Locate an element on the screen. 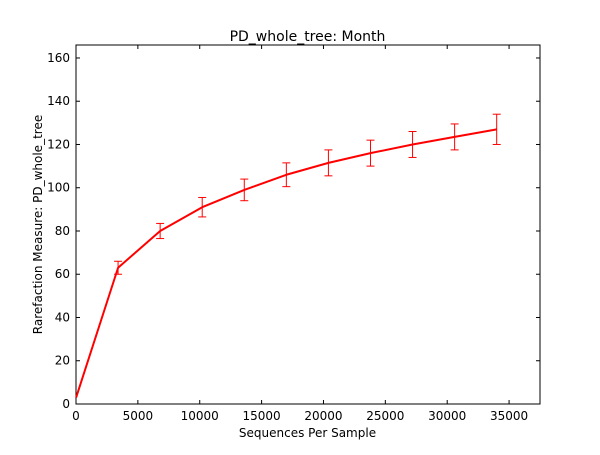  y-tick-label: 80 is located at coordinates (62, 231).